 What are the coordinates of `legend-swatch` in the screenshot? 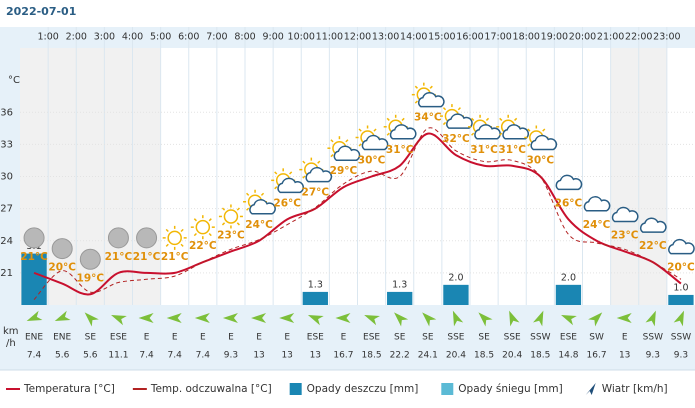 It's located at (447, 389).